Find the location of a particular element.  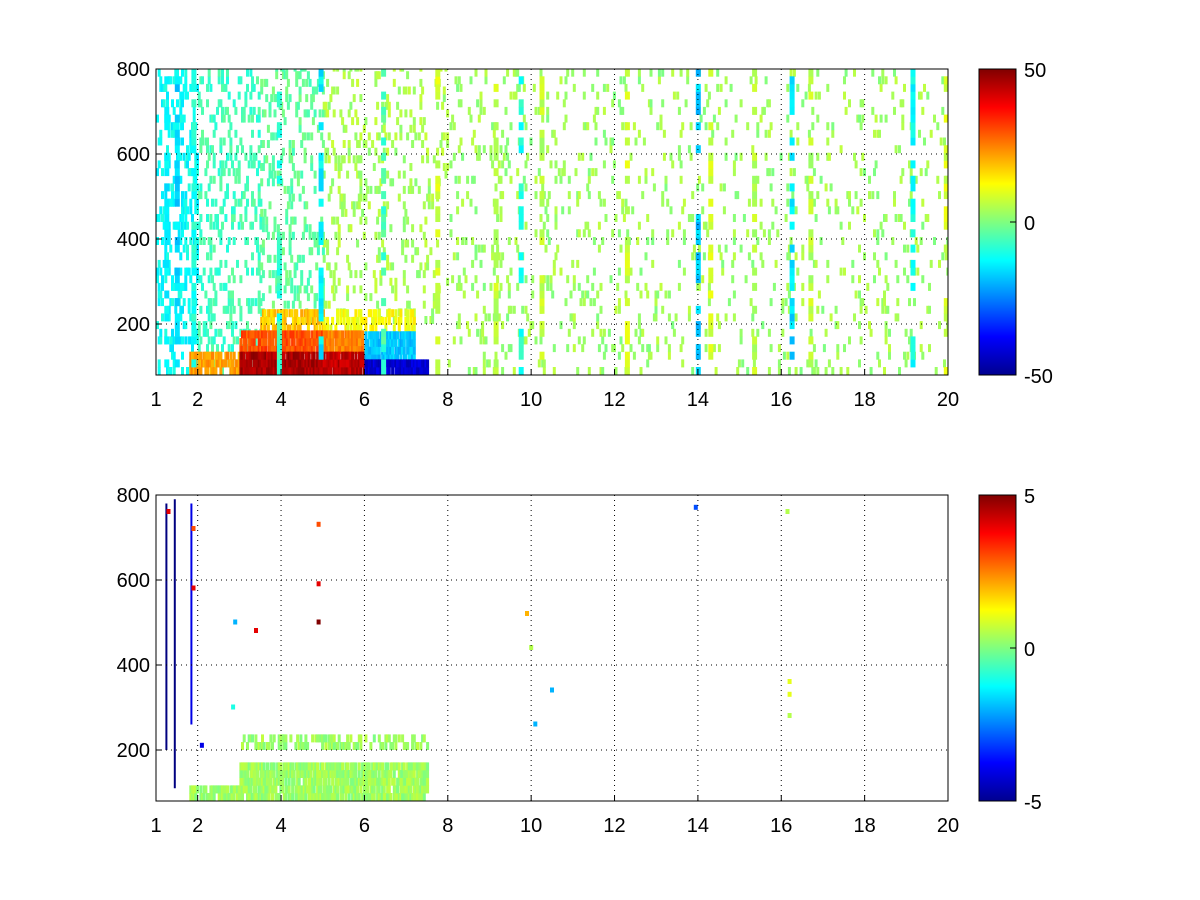

x-tick-label: 10 is located at coordinates (531, 400).